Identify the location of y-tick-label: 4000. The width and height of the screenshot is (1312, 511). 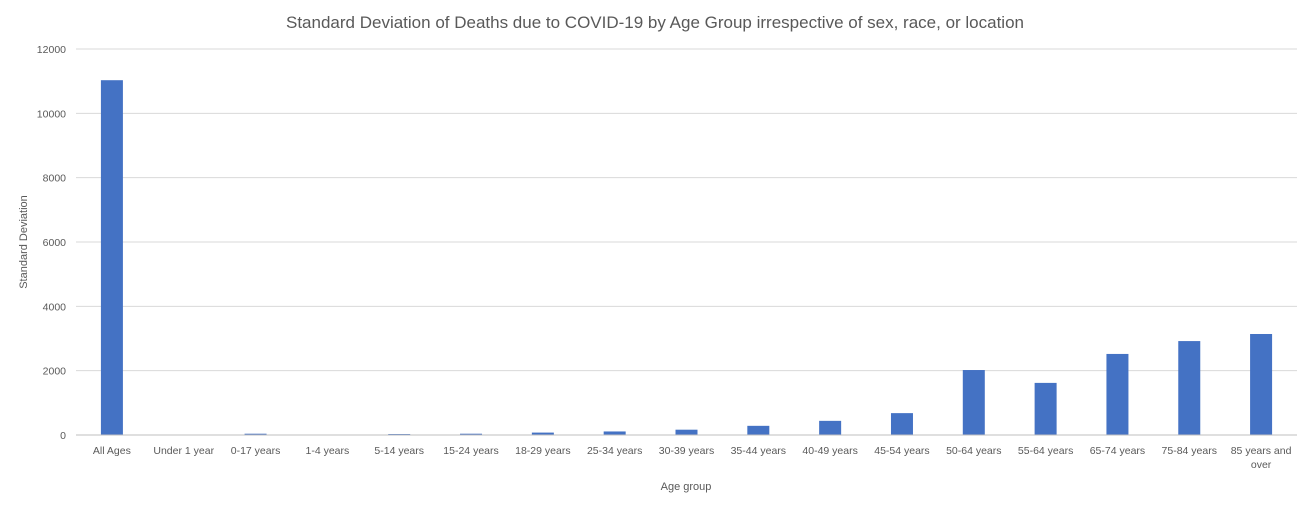
(55, 307).